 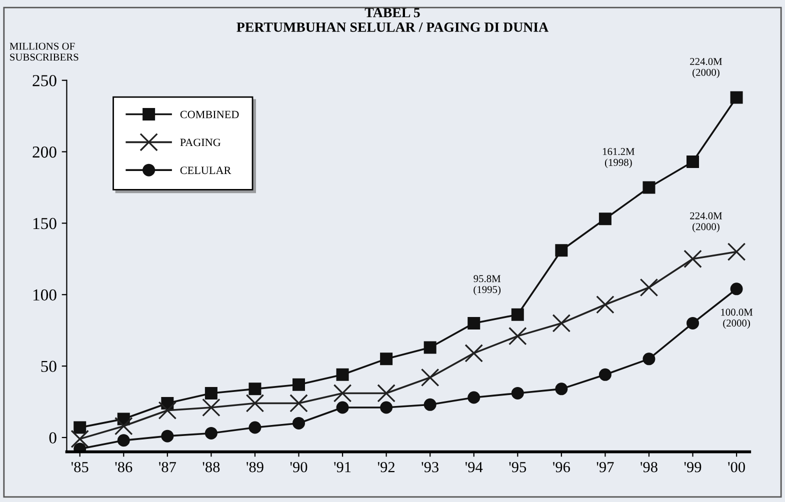 What do you see at coordinates (605, 467) in the screenshot?
I see `x-tick-label: '97` at bounding box center [605, 467].